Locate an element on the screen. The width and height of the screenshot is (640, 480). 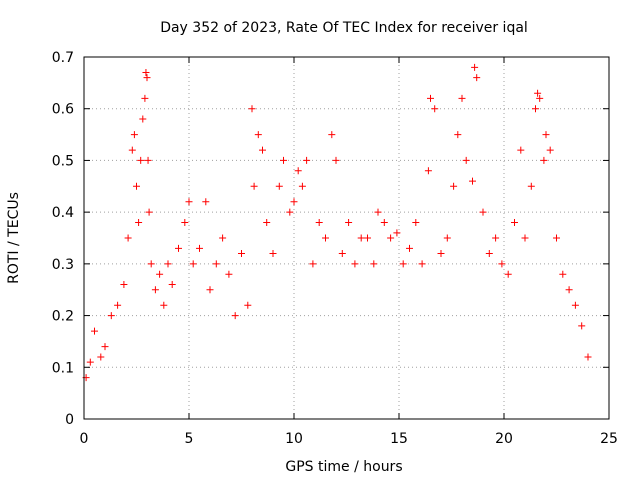
y-tick-label: 0.4 is located at coordinates (63, 213).